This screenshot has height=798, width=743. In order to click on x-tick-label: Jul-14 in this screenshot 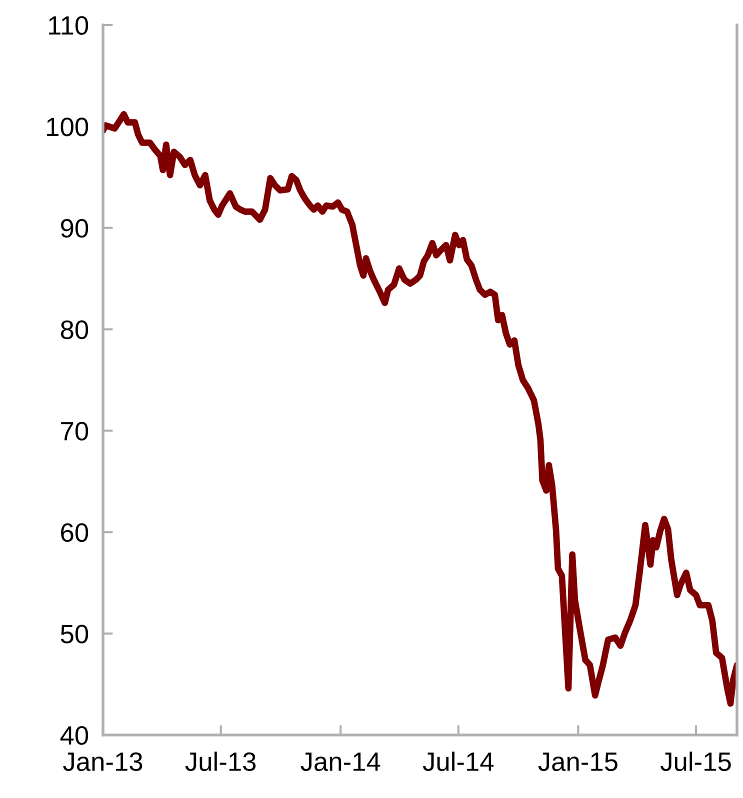, I will do `click(458, 762)`.